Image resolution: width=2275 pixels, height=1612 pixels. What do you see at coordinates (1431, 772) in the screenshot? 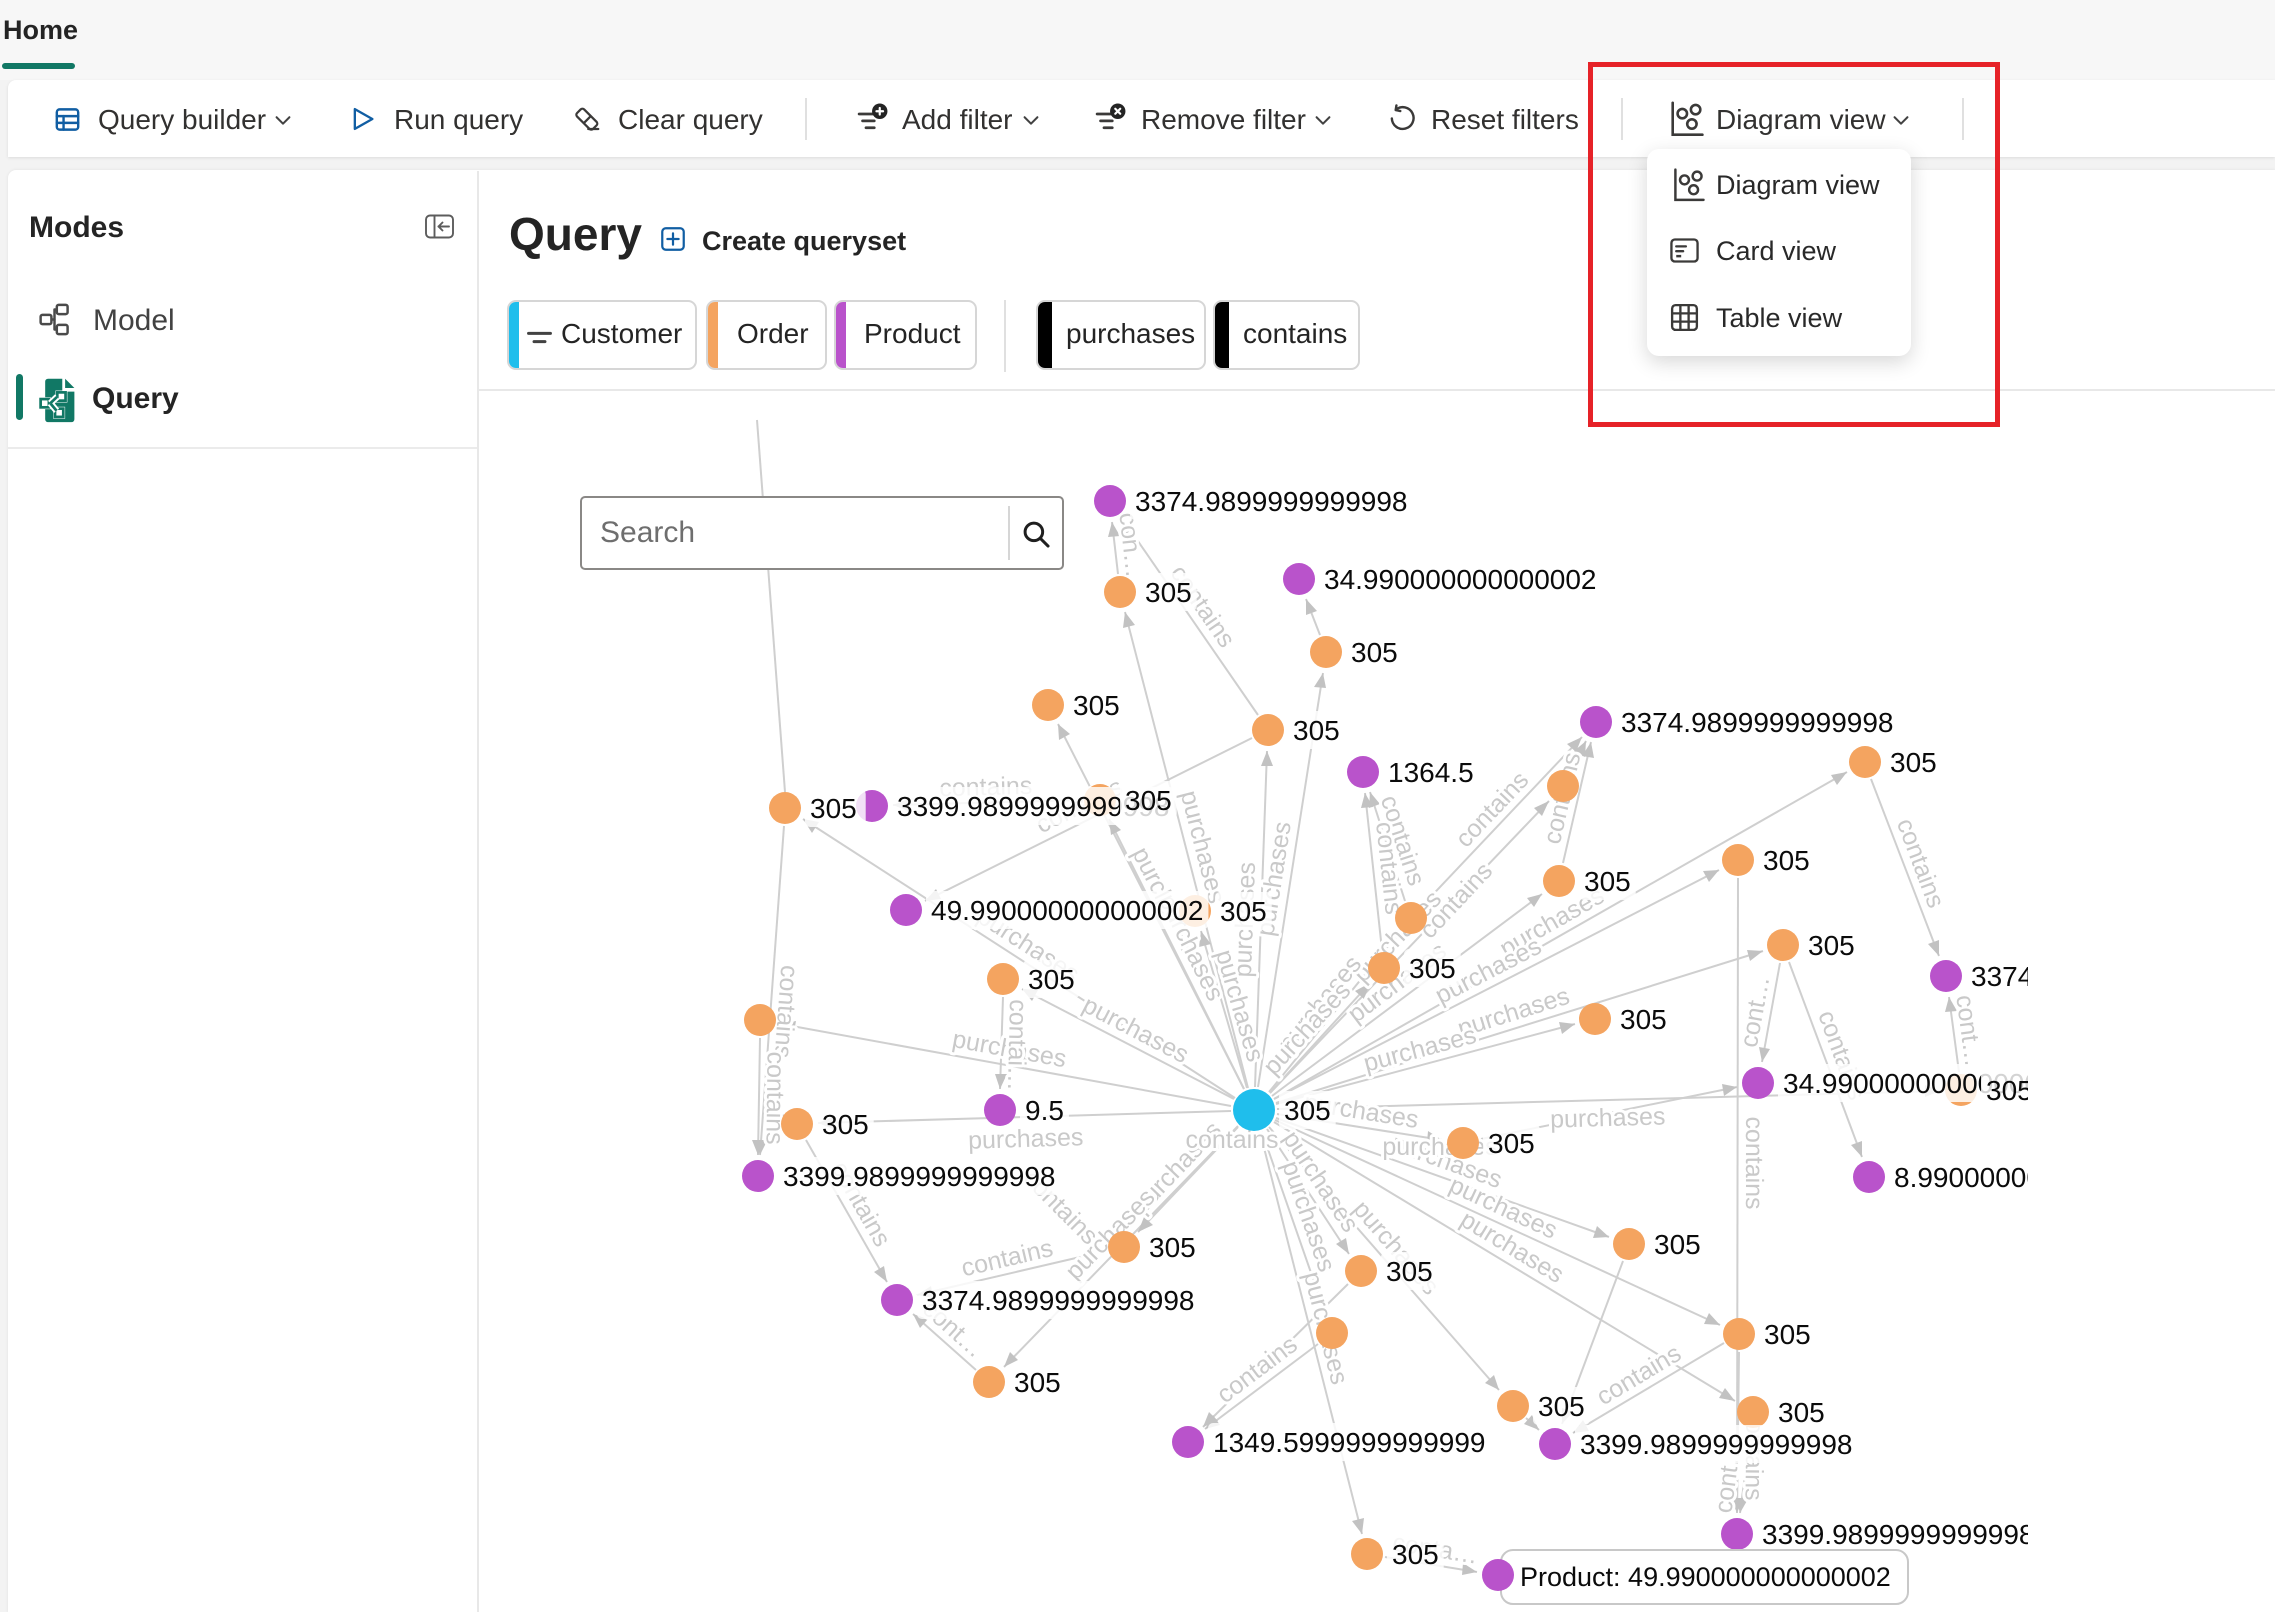
I see `svg-text: 1364.5` at bounding box center [1431, 772].